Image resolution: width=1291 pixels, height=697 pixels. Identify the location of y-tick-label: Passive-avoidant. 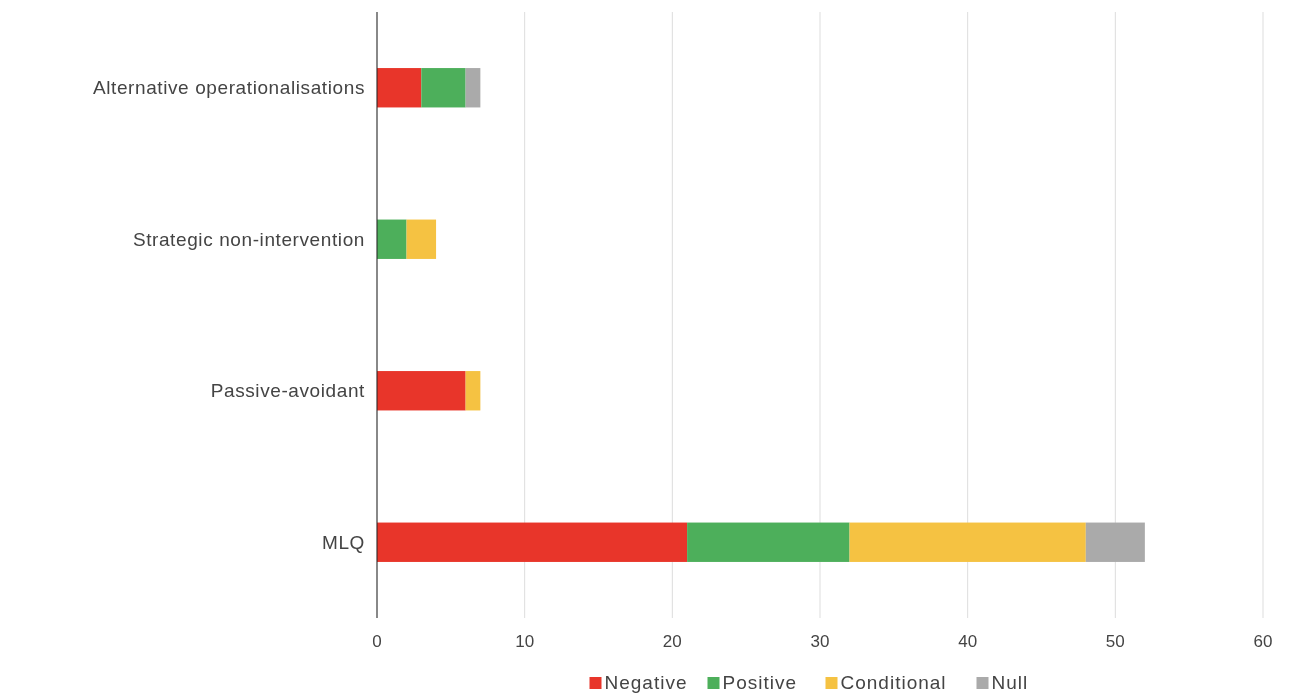
(288, 391).